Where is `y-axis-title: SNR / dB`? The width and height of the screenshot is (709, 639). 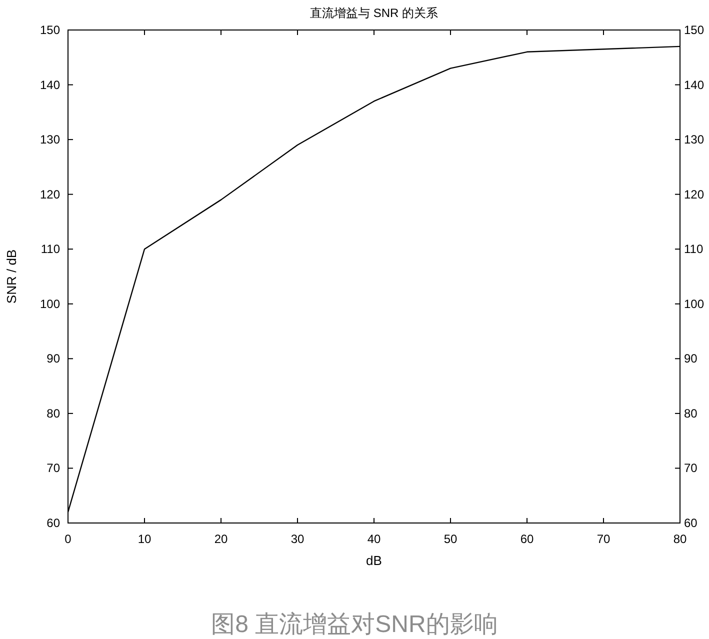 y-axis-title: SNR / dB is located at coordinates (11, 276).